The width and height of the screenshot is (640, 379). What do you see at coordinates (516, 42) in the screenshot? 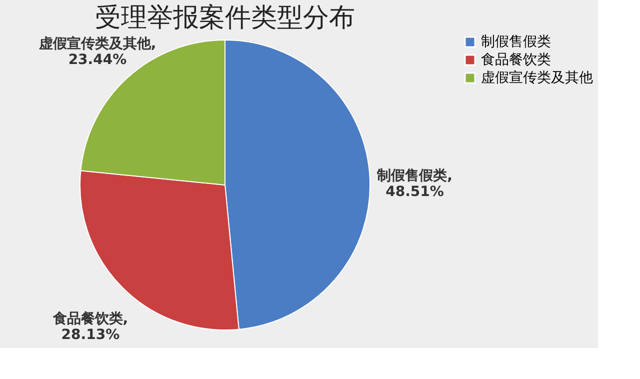
I see `legend-label: 制假售假类` at bounding box center [516, 42].